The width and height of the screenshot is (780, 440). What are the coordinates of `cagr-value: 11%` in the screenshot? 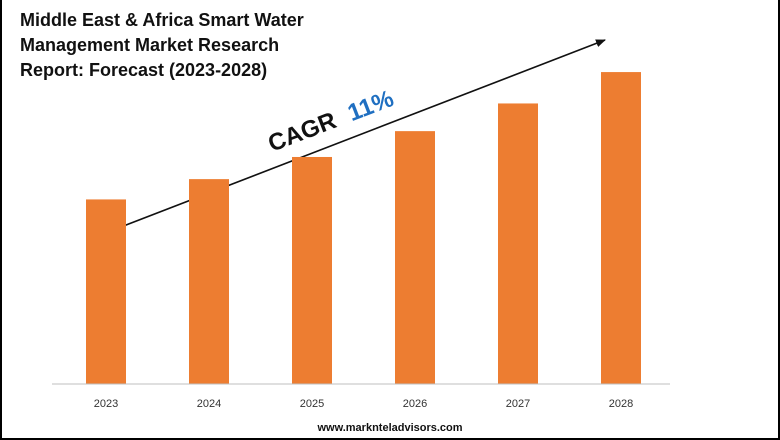 It's located at (370, 106).